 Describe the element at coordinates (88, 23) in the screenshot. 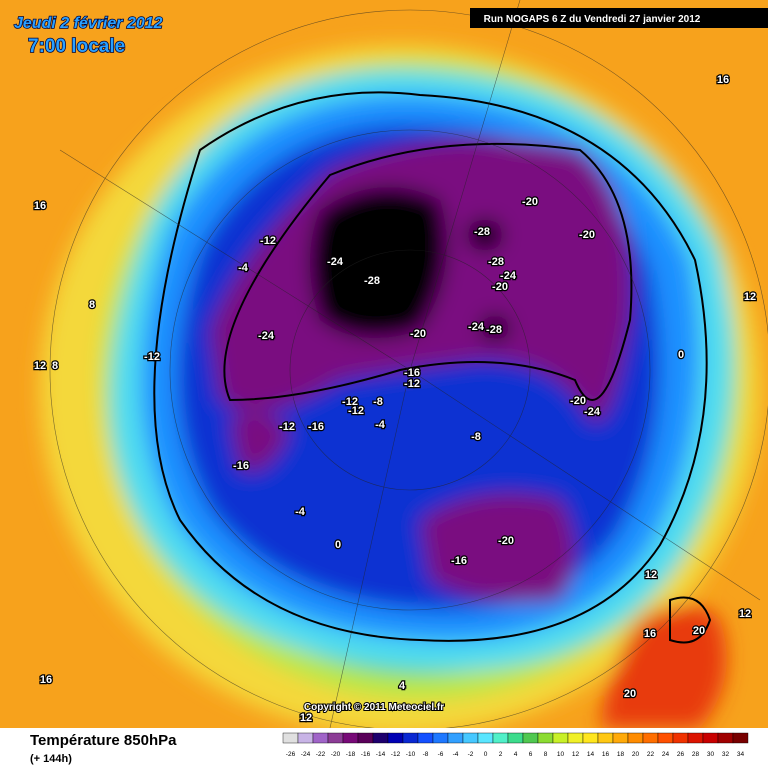

I see `forecast-date: Jeudi 2 février 2012` at that location.